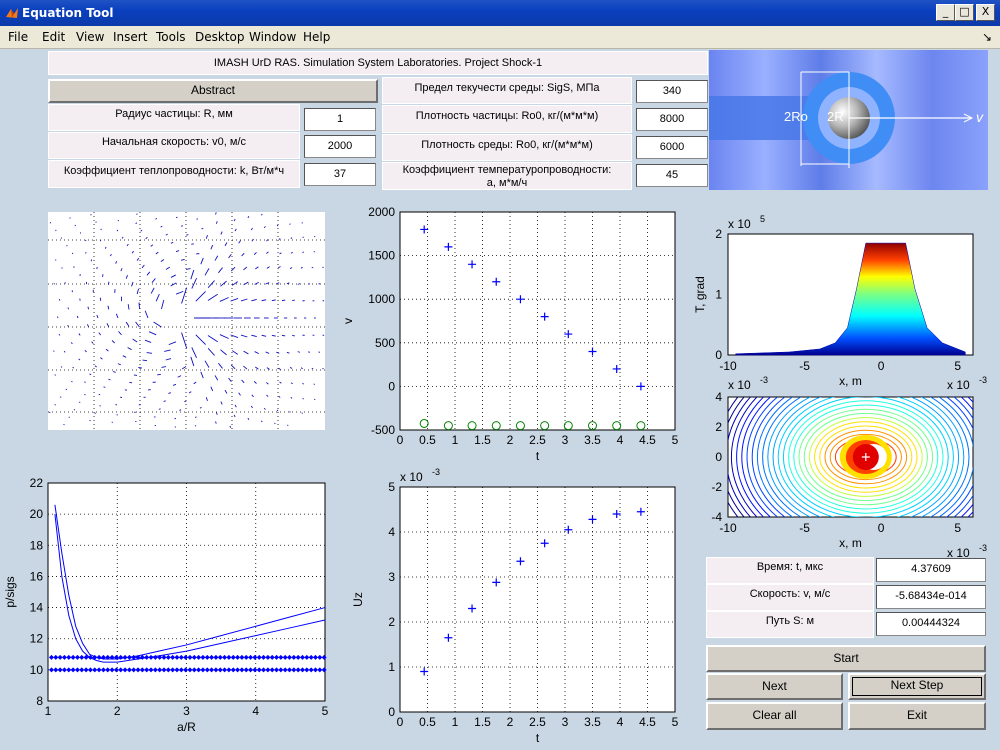  What do you see at coordinates (774, 686) in the screenshot?
I see `next-button: Next` at bounding box center [774, 686].